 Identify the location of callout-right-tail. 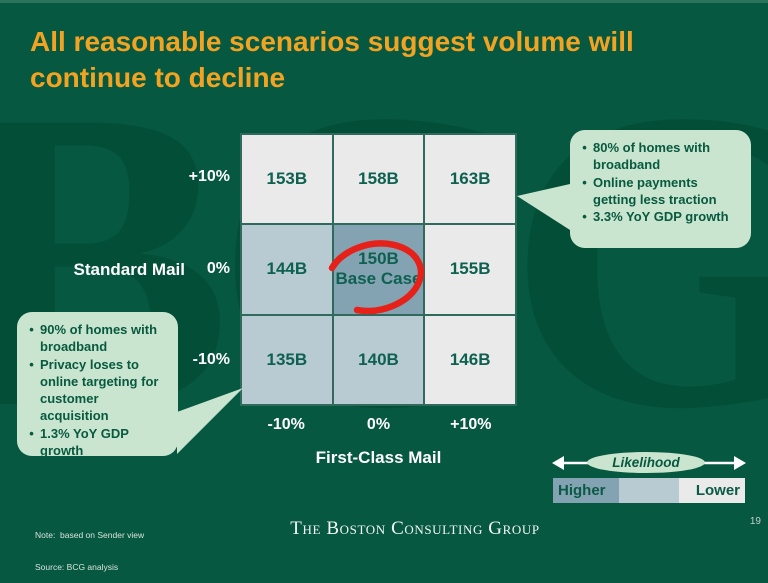
(543, 207).